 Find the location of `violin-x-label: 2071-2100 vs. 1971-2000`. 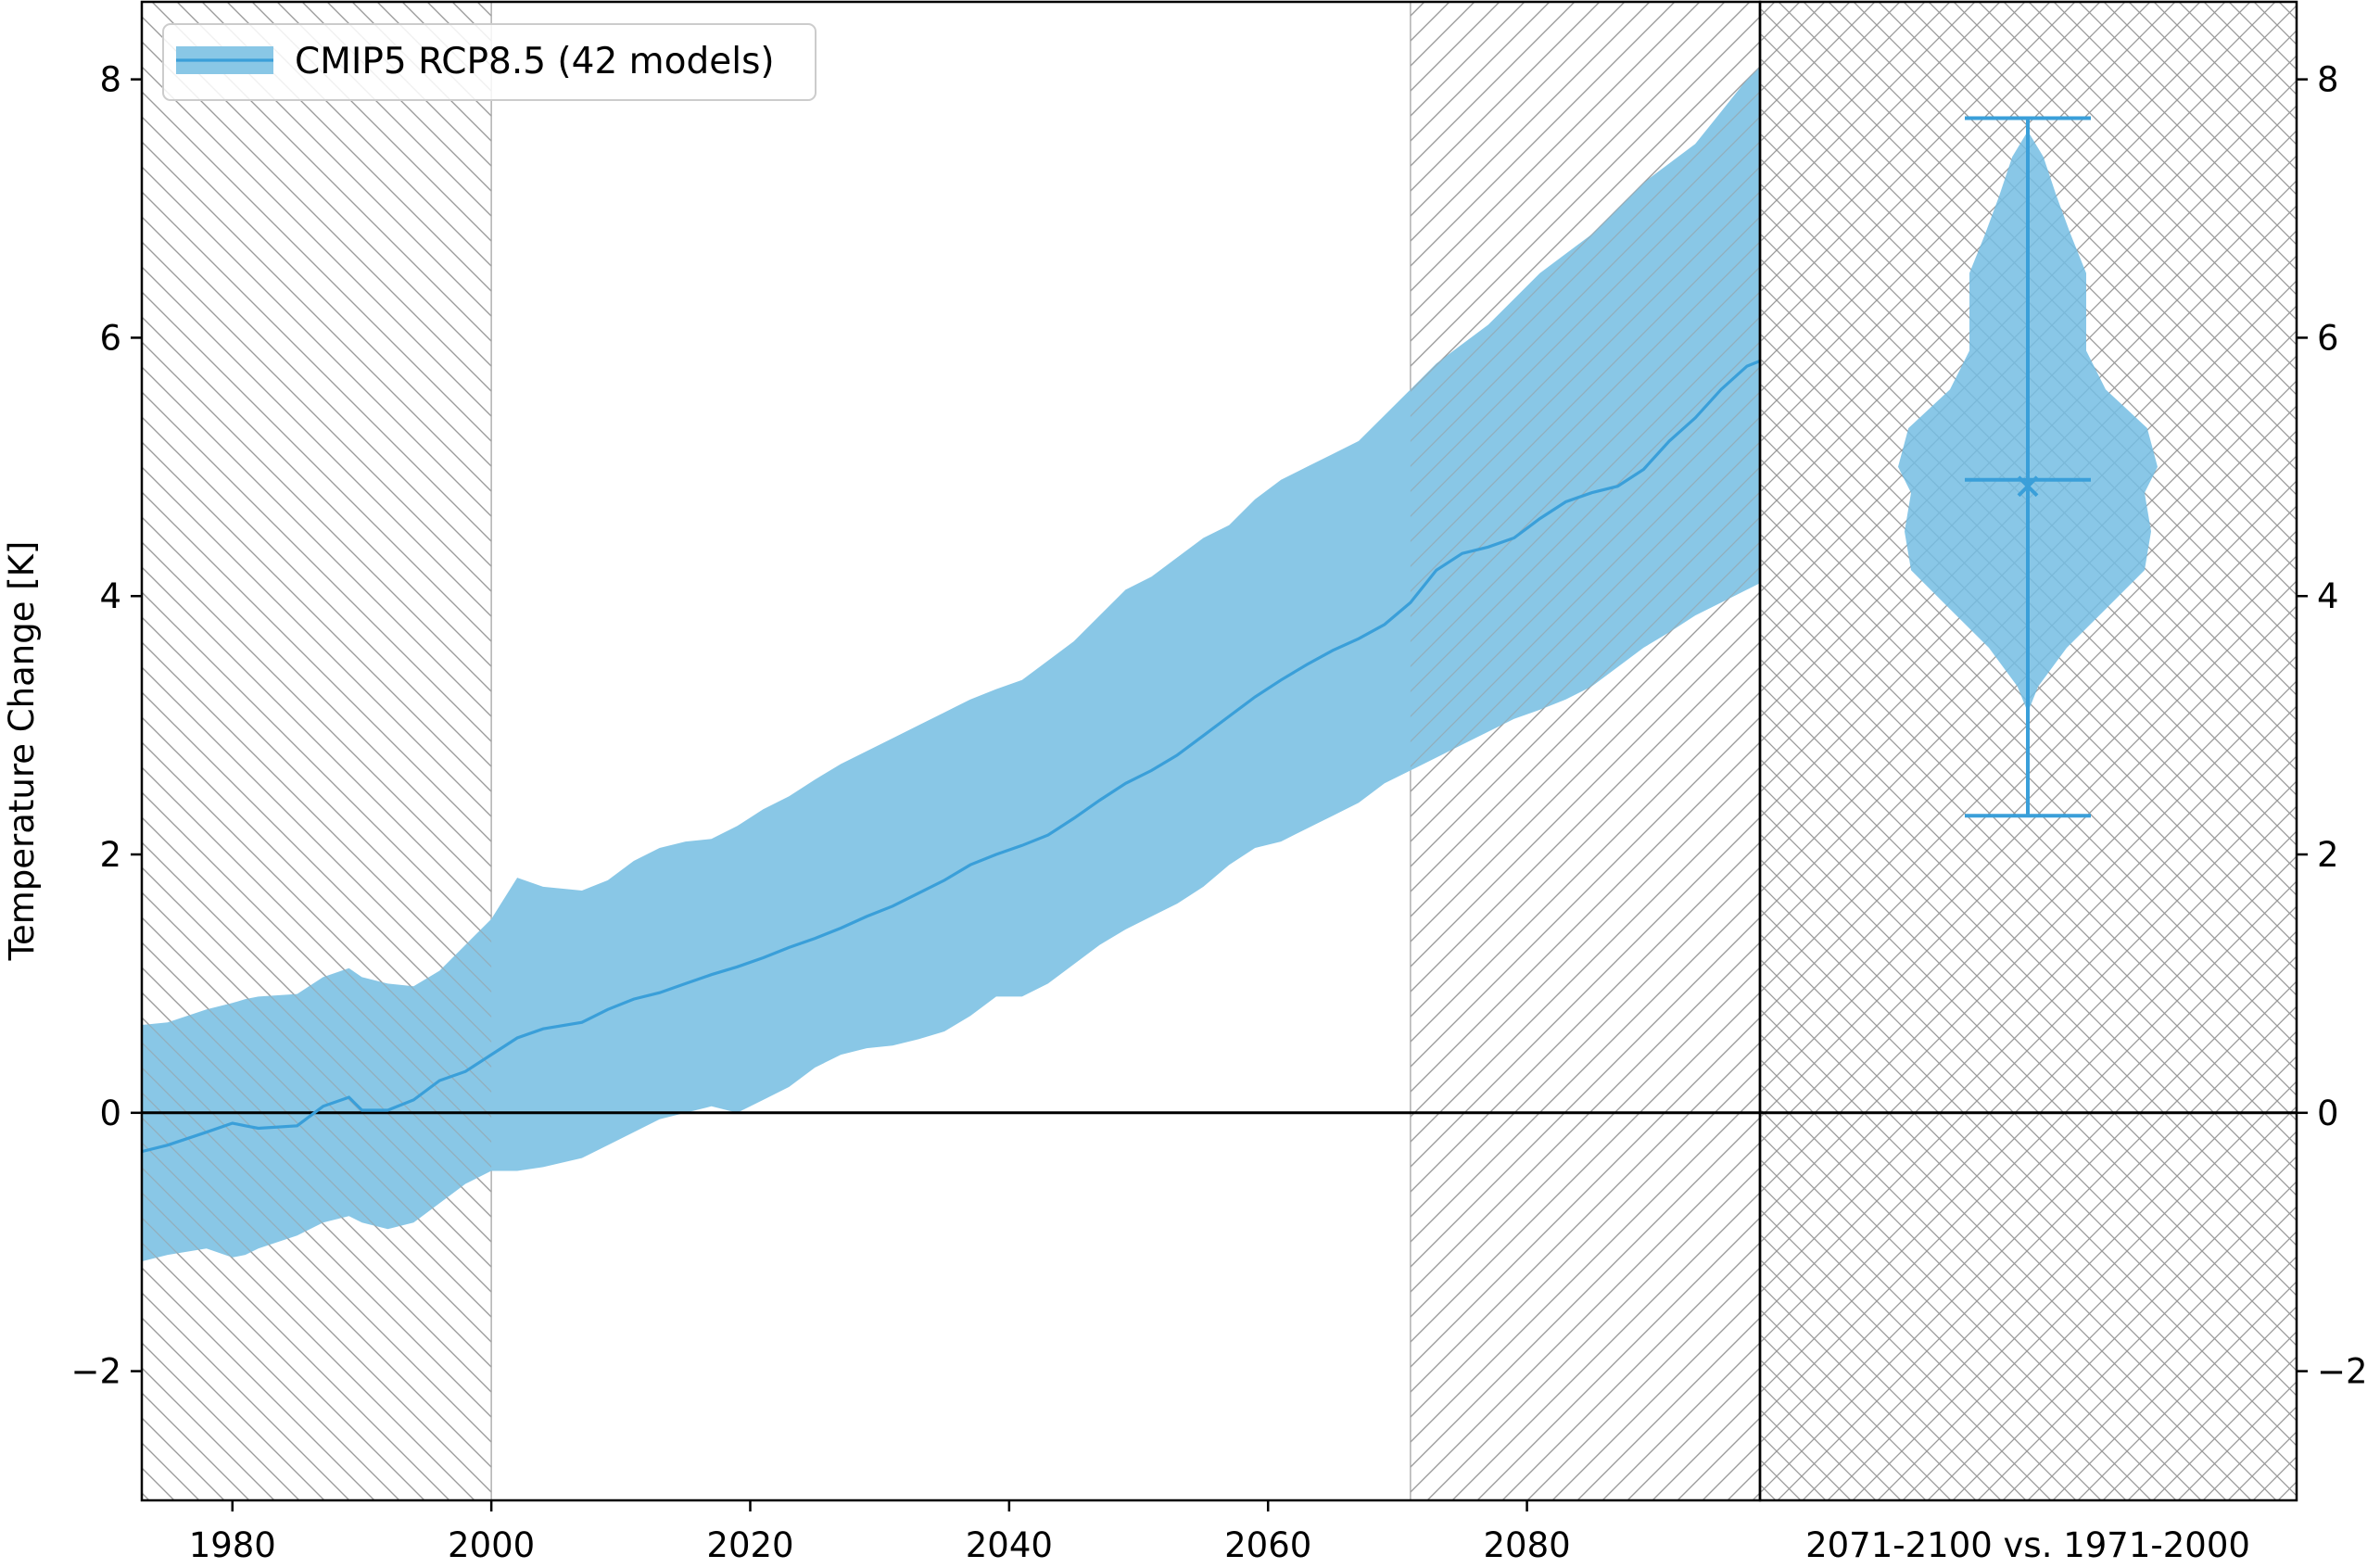

violin-x-label: 2071-2100 vs. 1971-2000 is located at coordinates (2027, 1545).